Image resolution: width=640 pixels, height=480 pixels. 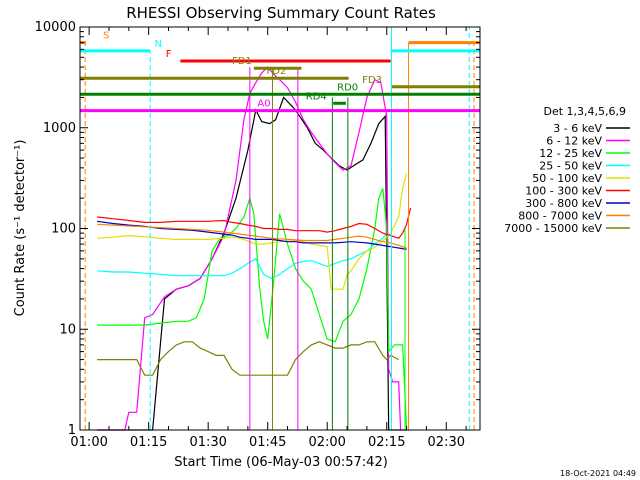 I want to click on legend-label-6: 300 - 800 keV, so click(x=563, y=203).